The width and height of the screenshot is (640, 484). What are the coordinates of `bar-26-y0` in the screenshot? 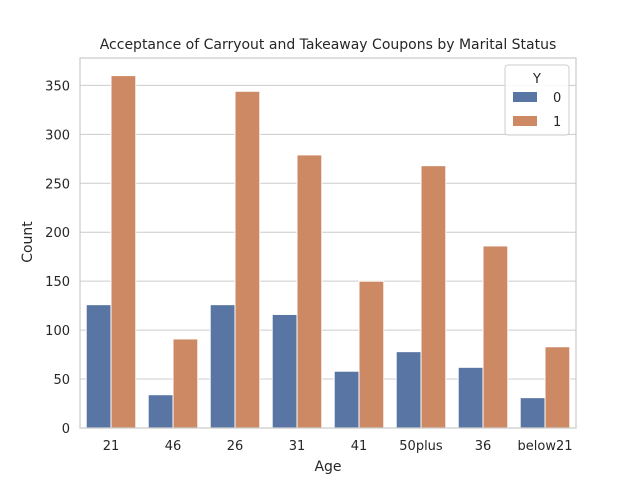 It's located at (222, 366).